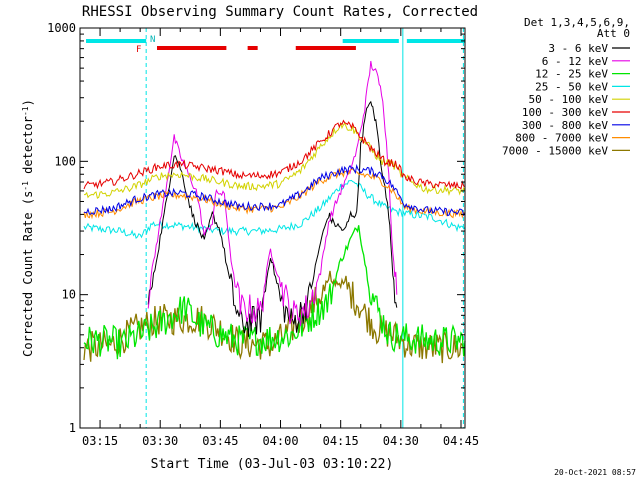 The height and width of the screenshot is (480, 640). Describe the element at coordinates (595, 472) in the screenshot. I see `footer-date: 20-Oct-2021 08:57` at that location.